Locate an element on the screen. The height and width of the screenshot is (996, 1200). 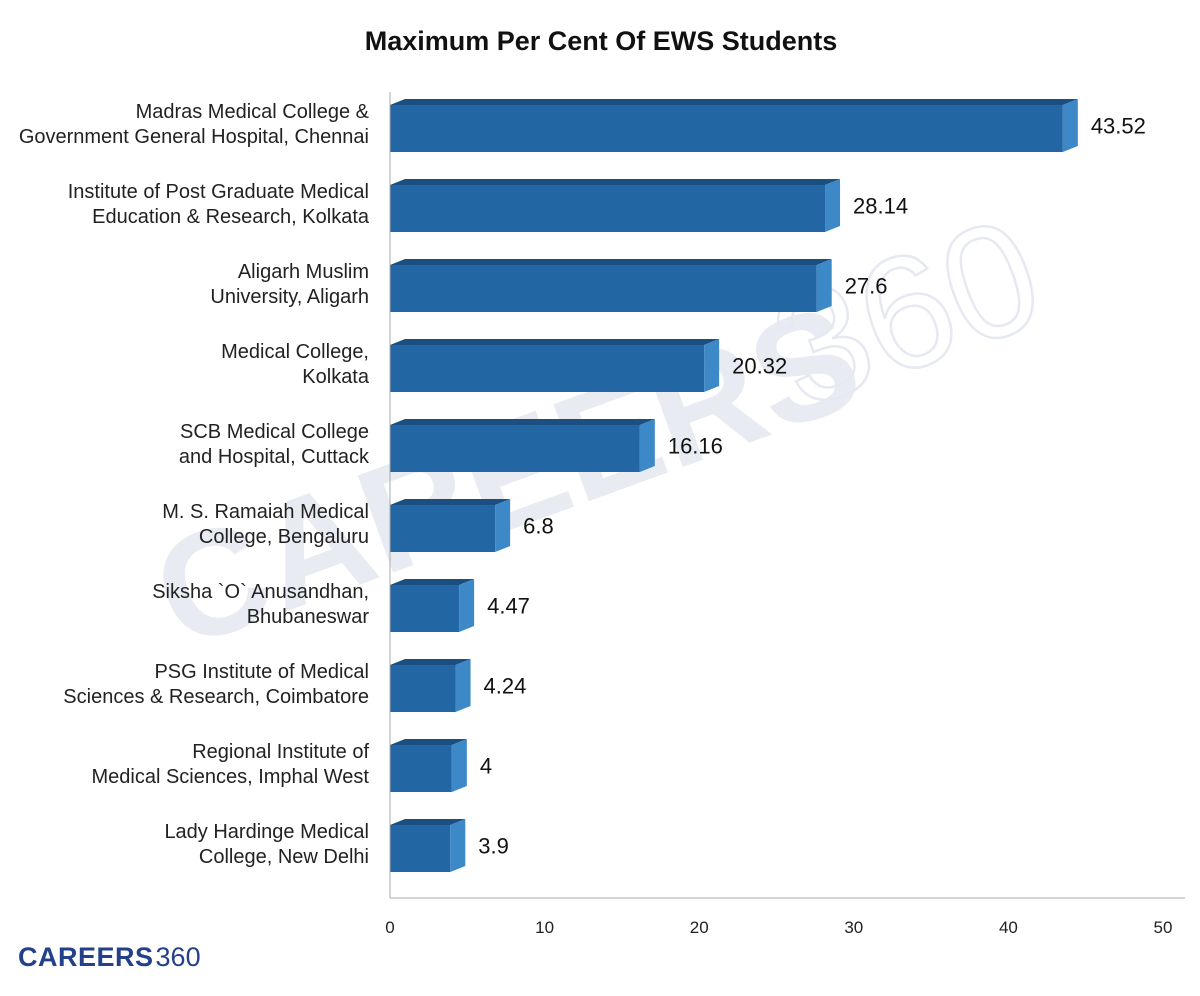
x-tick-label: 40 is located at coordinates (1008, 927).